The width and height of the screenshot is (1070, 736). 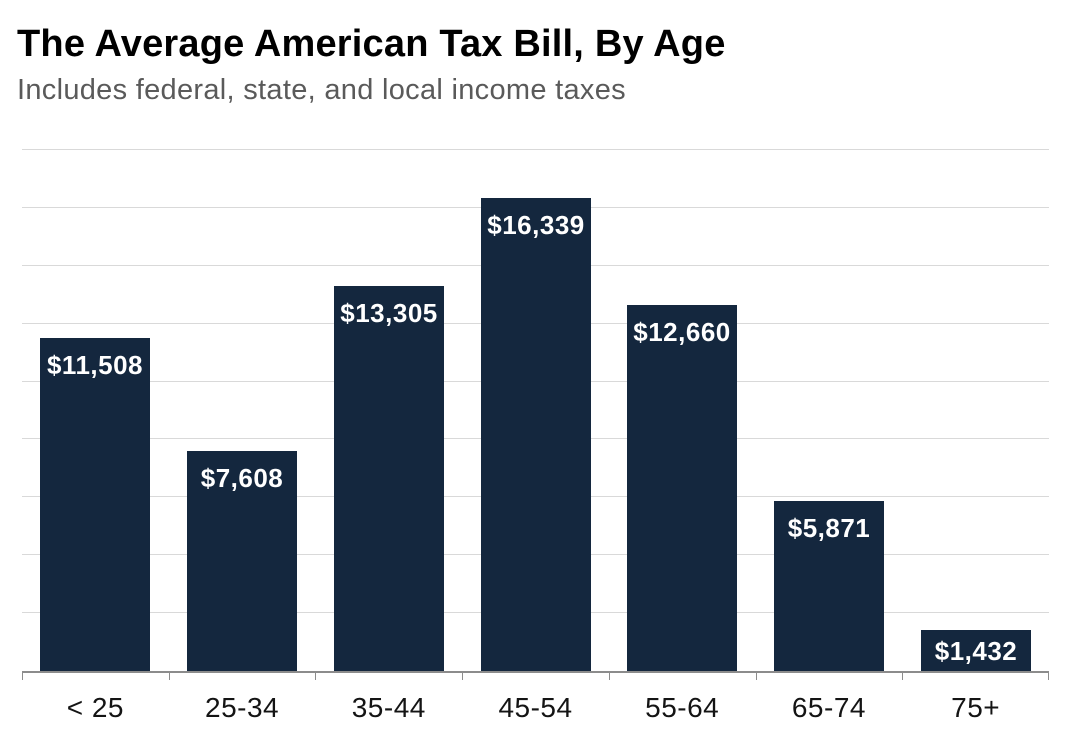 I want to click on x-axis-tick-label: 35-44, so click(x=388, y=707).